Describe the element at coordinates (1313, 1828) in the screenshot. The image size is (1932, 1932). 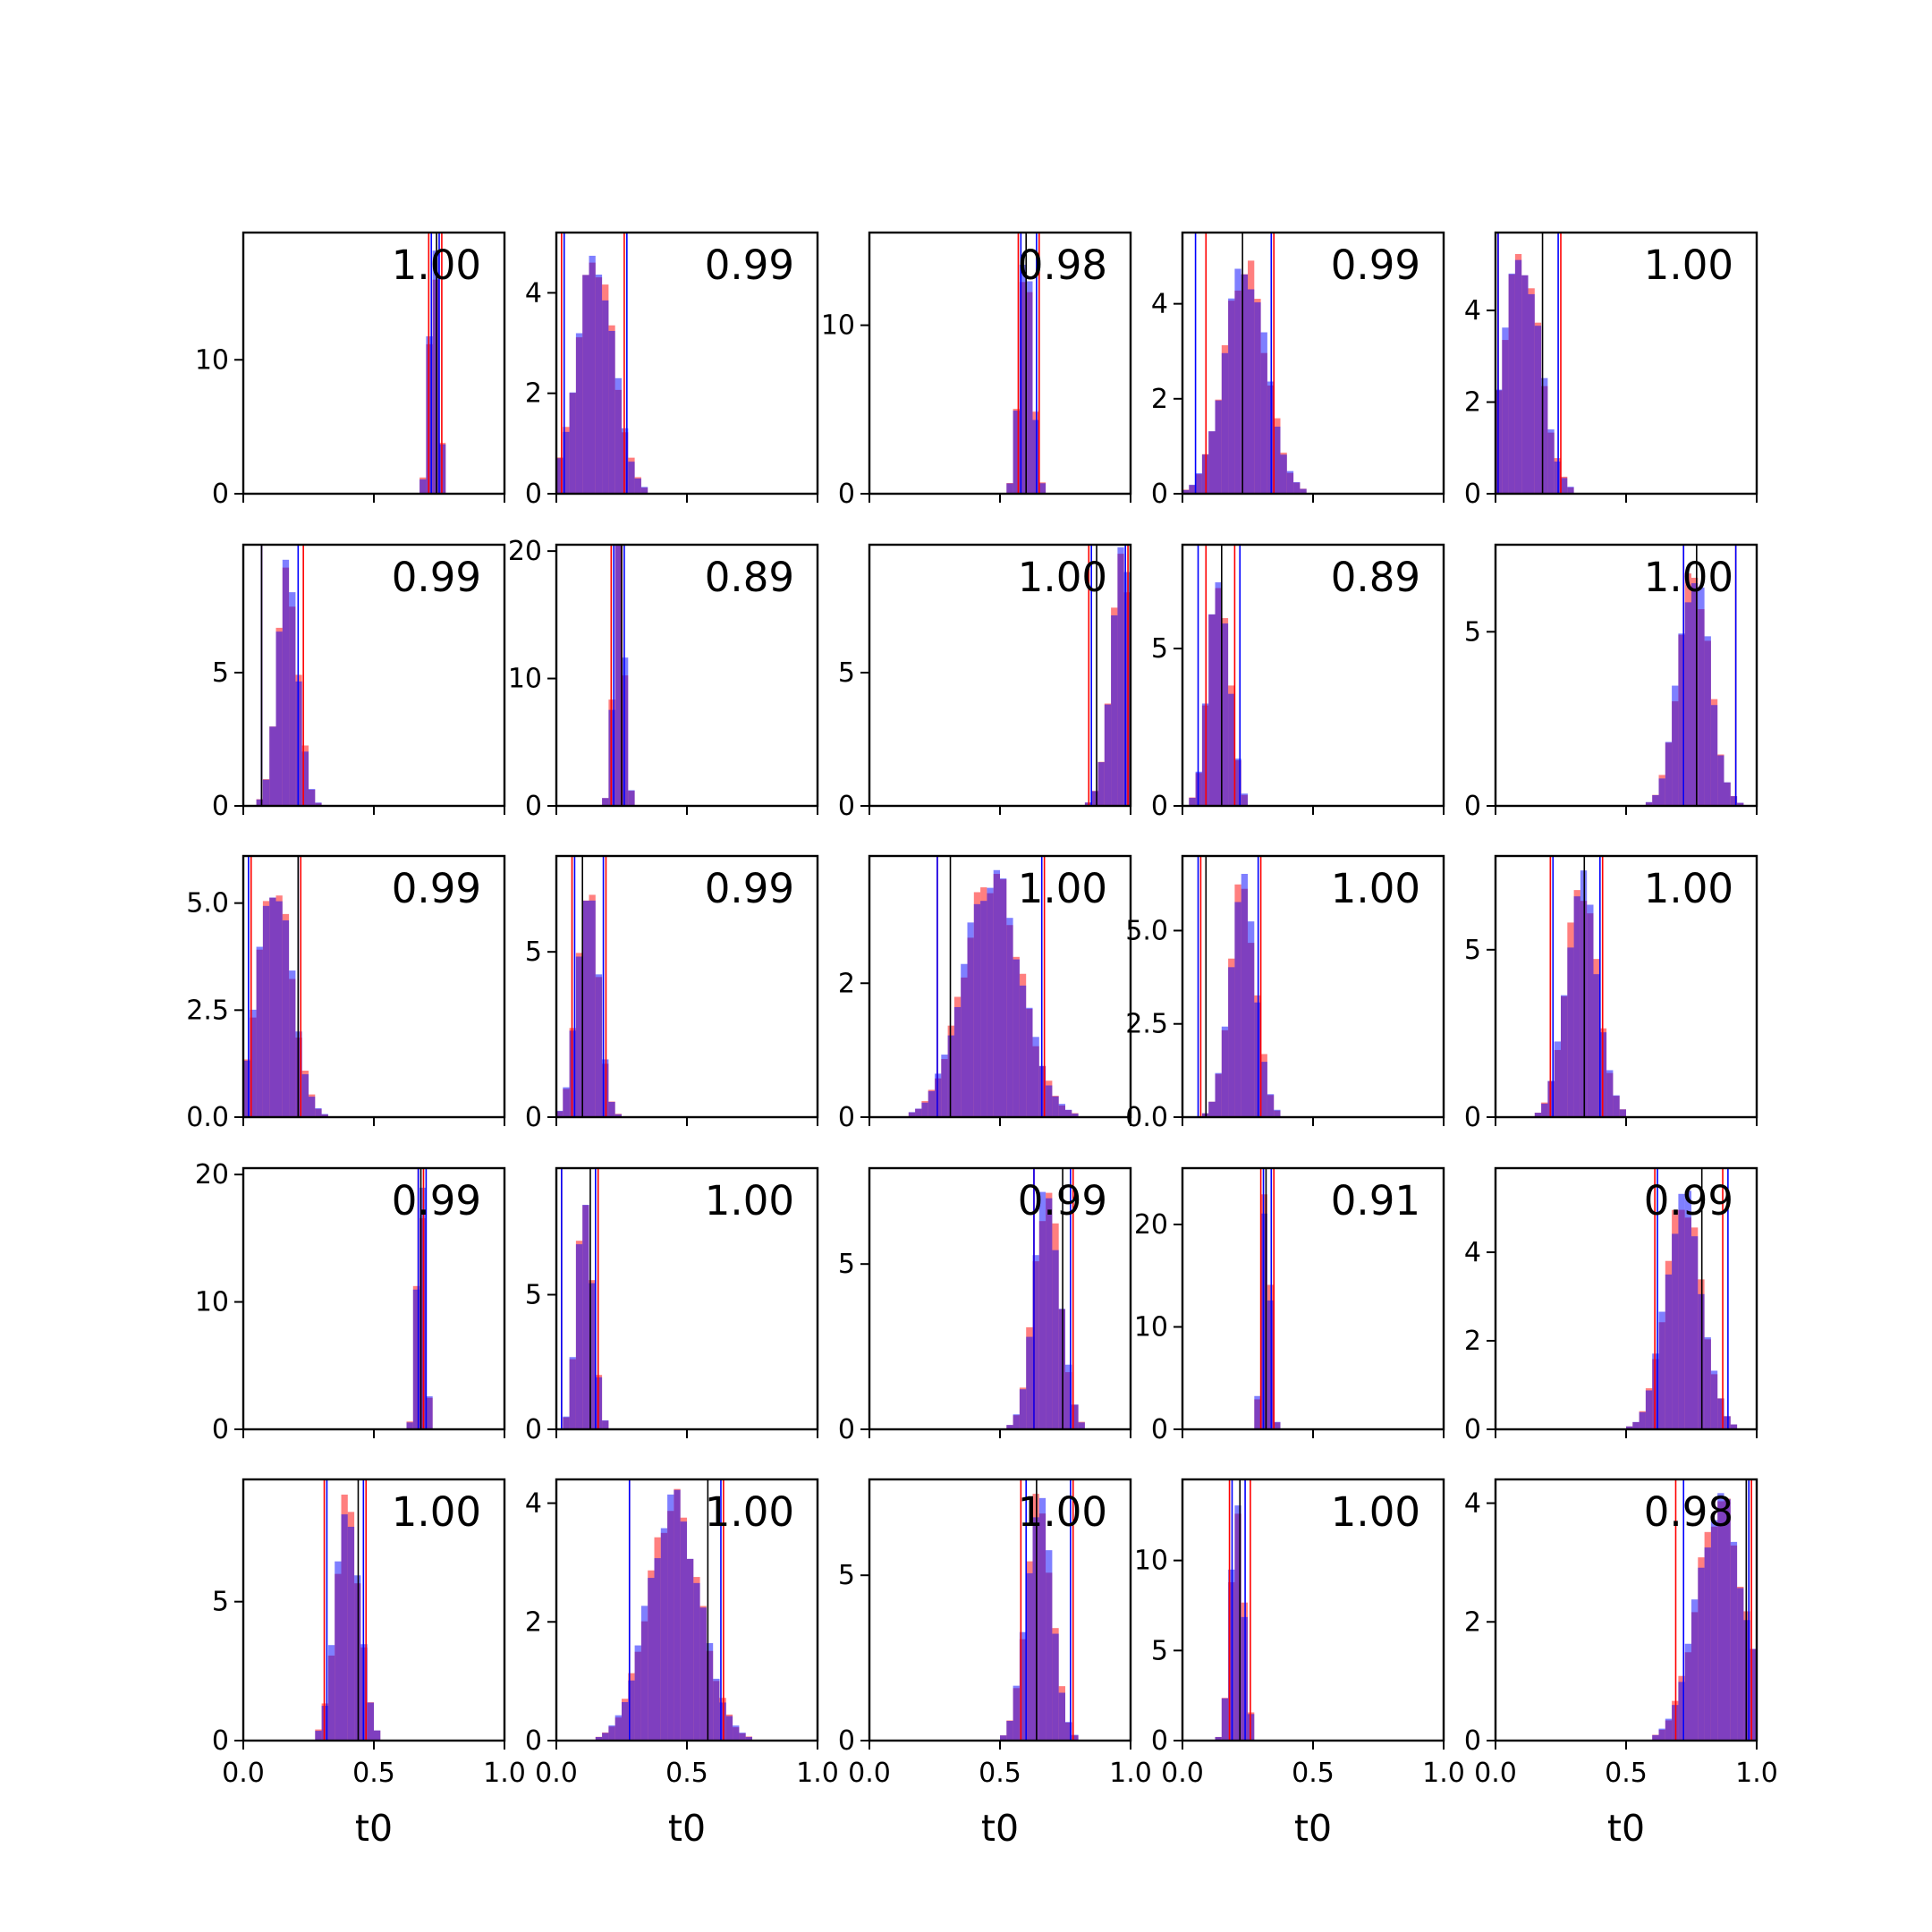
I see `x-axis-label: t0` at that location.